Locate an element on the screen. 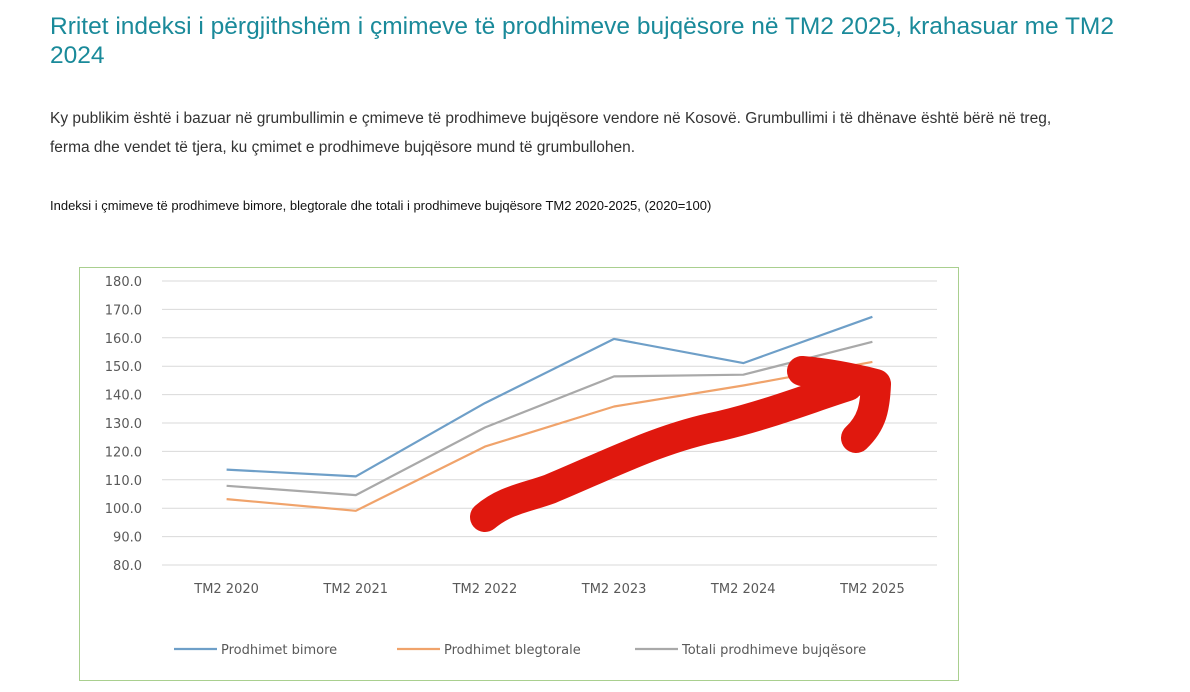 This screenshot has width=1190, height=692. y-tick-label: 80.0 is located at coordinates (127, 566).